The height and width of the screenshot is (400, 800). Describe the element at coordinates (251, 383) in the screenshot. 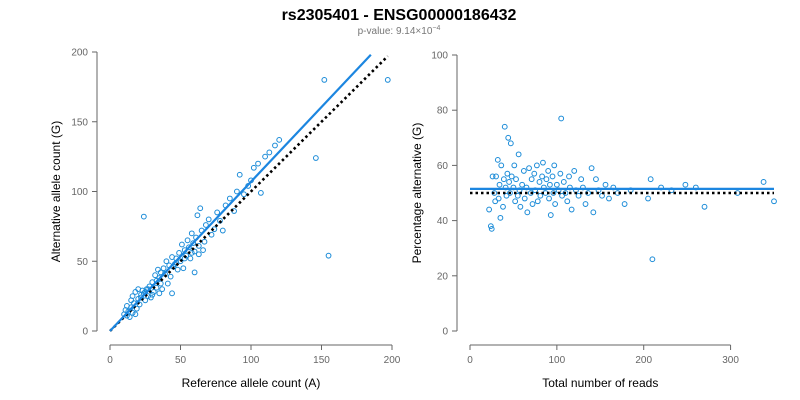

I see `x-axis-label: Reference allele count (A)` at that location.